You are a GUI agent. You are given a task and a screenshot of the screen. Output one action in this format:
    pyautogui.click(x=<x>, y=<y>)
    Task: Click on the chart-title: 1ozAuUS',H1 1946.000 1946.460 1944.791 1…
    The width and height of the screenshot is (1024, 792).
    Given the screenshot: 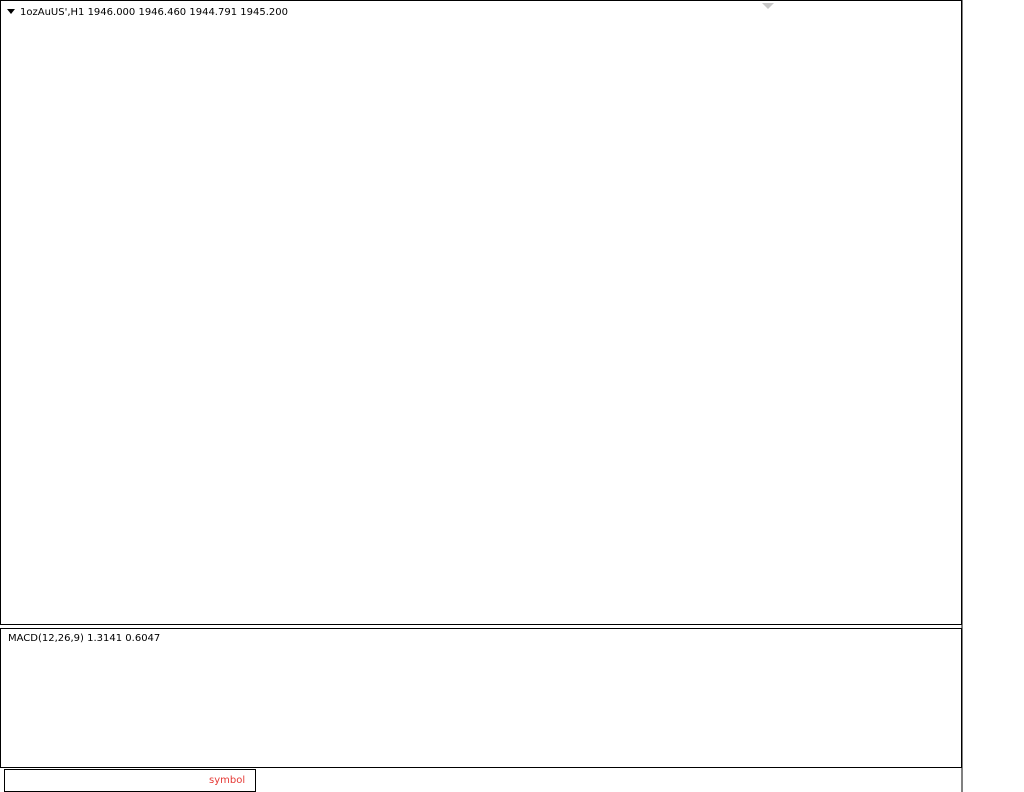 What is the action you would take?
    pyautogui.click(x=154, y=12)
    